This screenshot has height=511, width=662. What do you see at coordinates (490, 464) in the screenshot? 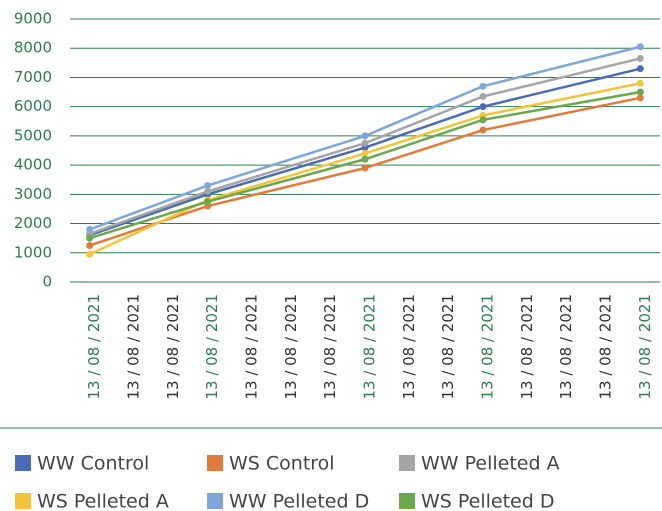
I see `legend-label: WW Pelleted A` at bounding box center [490, 464].